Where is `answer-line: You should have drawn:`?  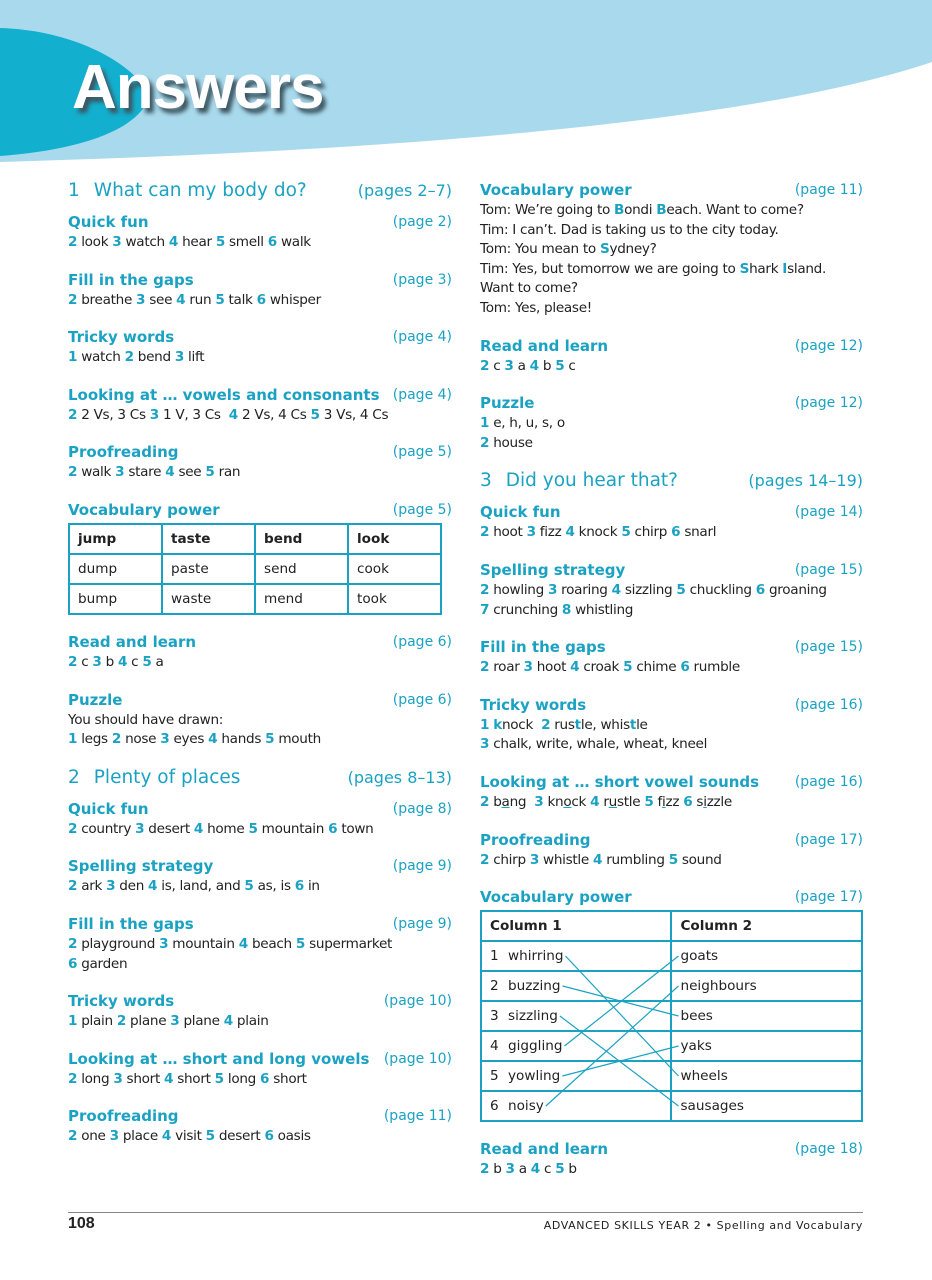
answer-line: You should have drawn: is located at coordinates (260, 721).